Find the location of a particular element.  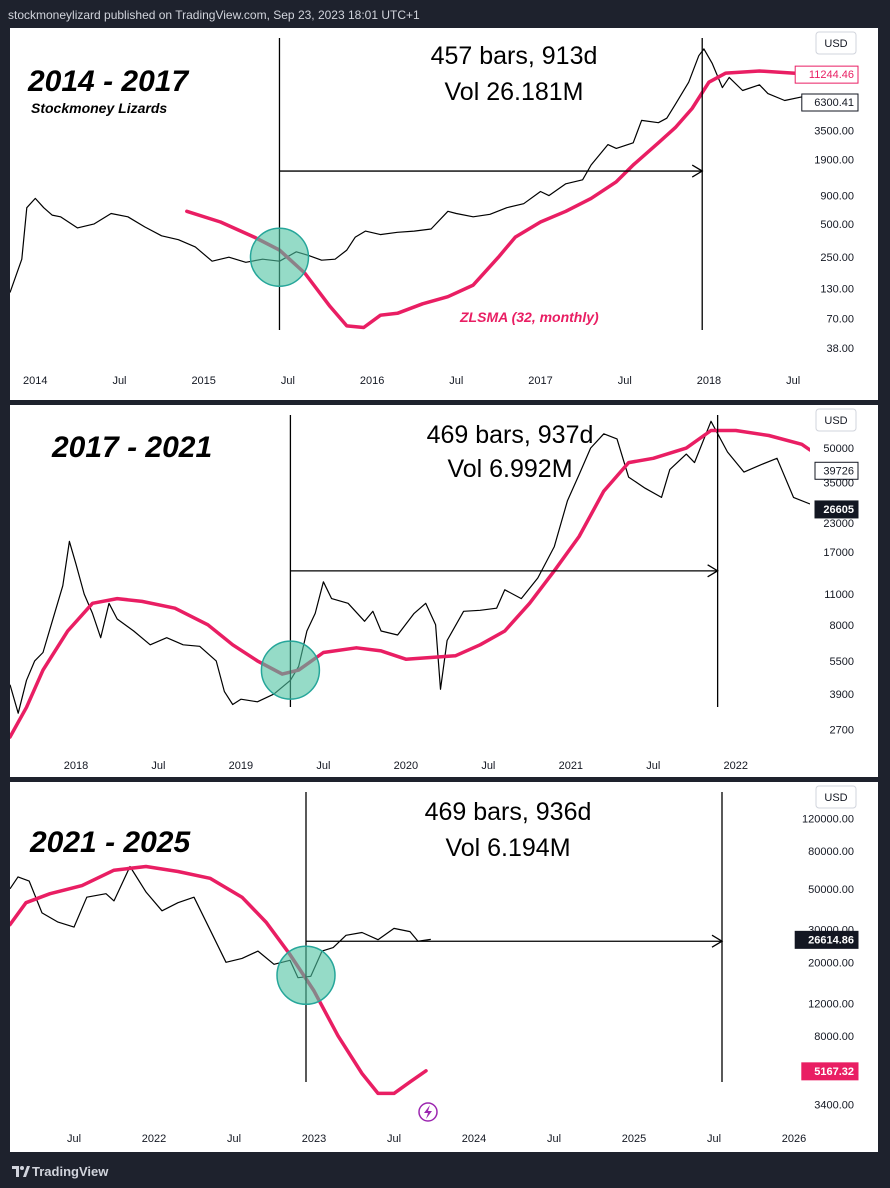

y-tick-label: 70.00 is located at coordinates (840, 319).